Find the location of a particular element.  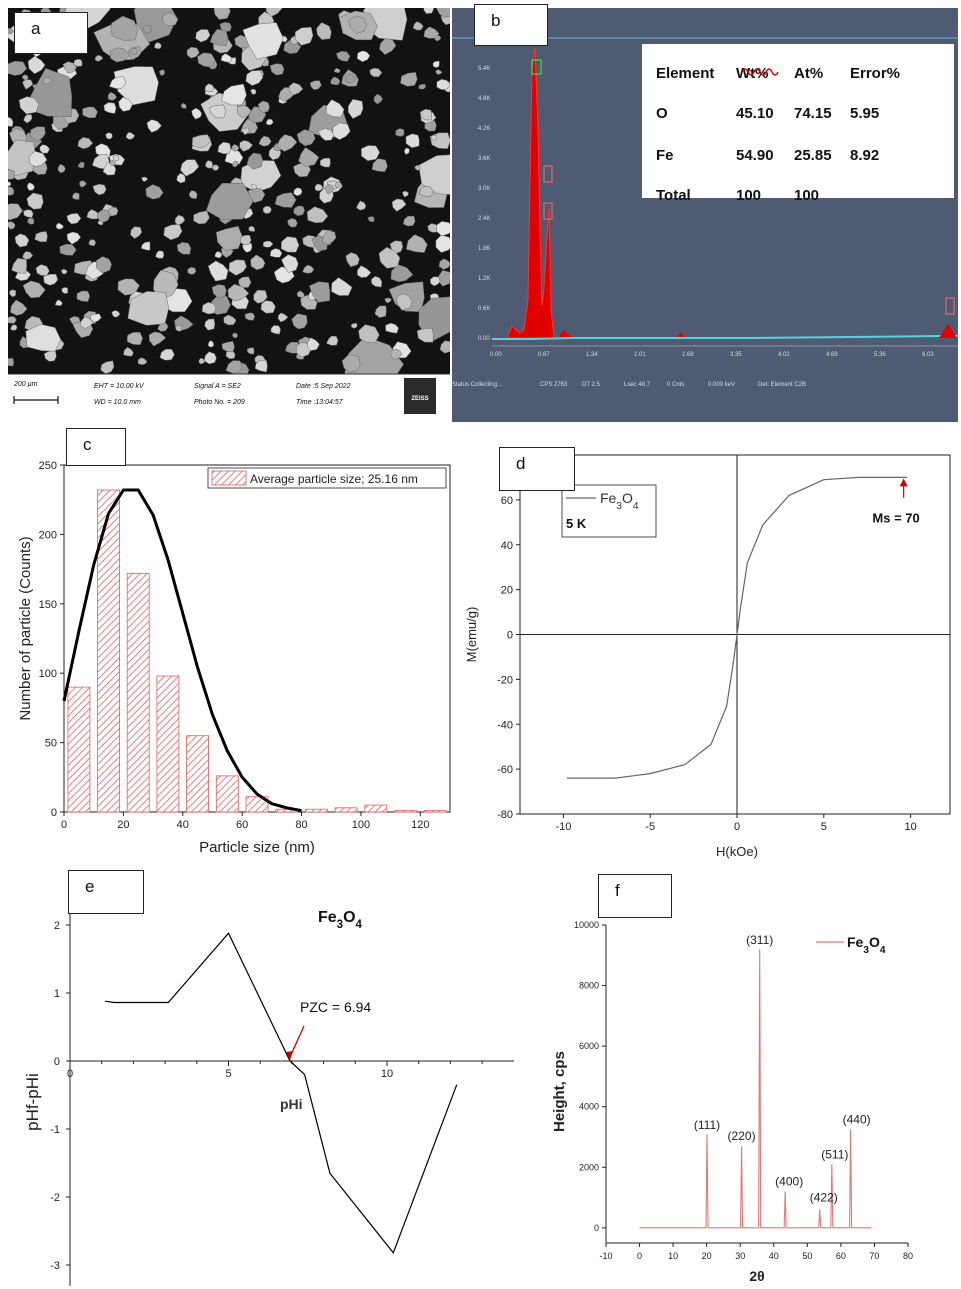

x-tick-label: 10 is located at coordinates (387, 1074).